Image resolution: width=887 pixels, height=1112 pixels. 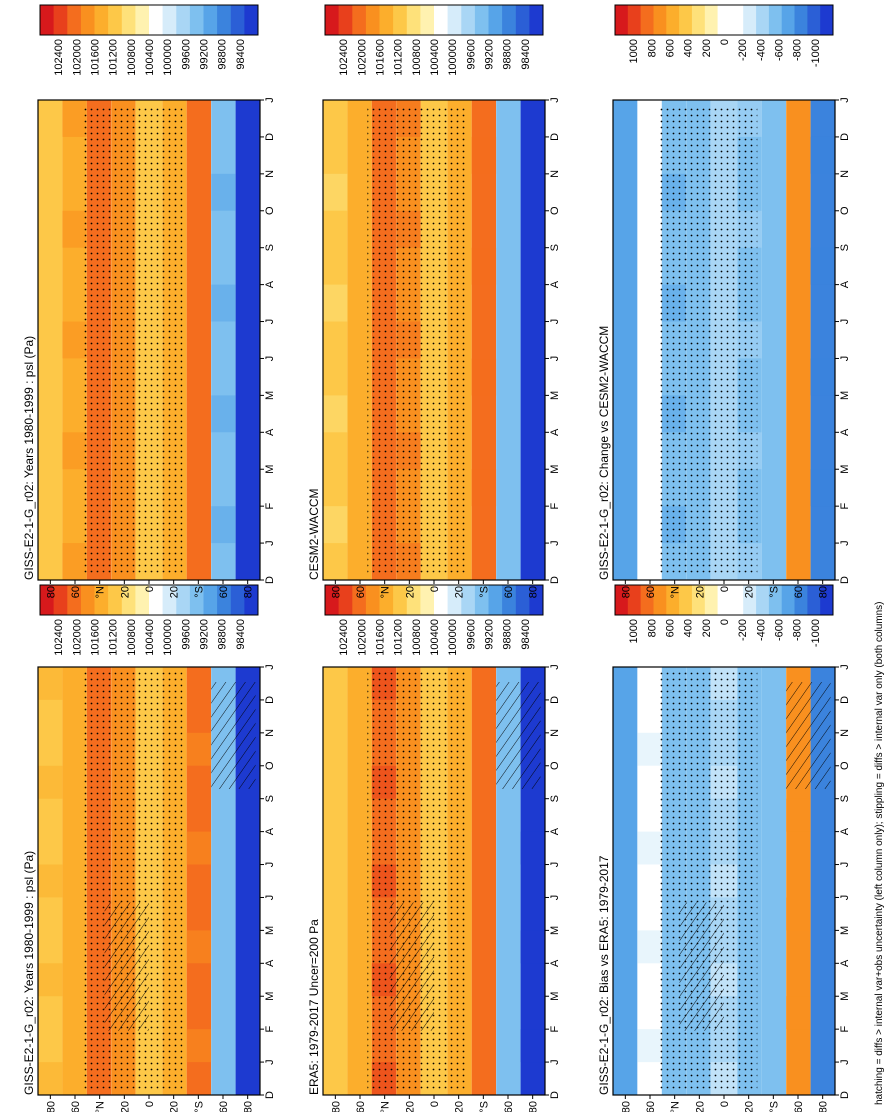 What do you see at coordinates (761, 630) in the screenshot?
I see `colorbar-label: -400` at bounding box center [761, 630].